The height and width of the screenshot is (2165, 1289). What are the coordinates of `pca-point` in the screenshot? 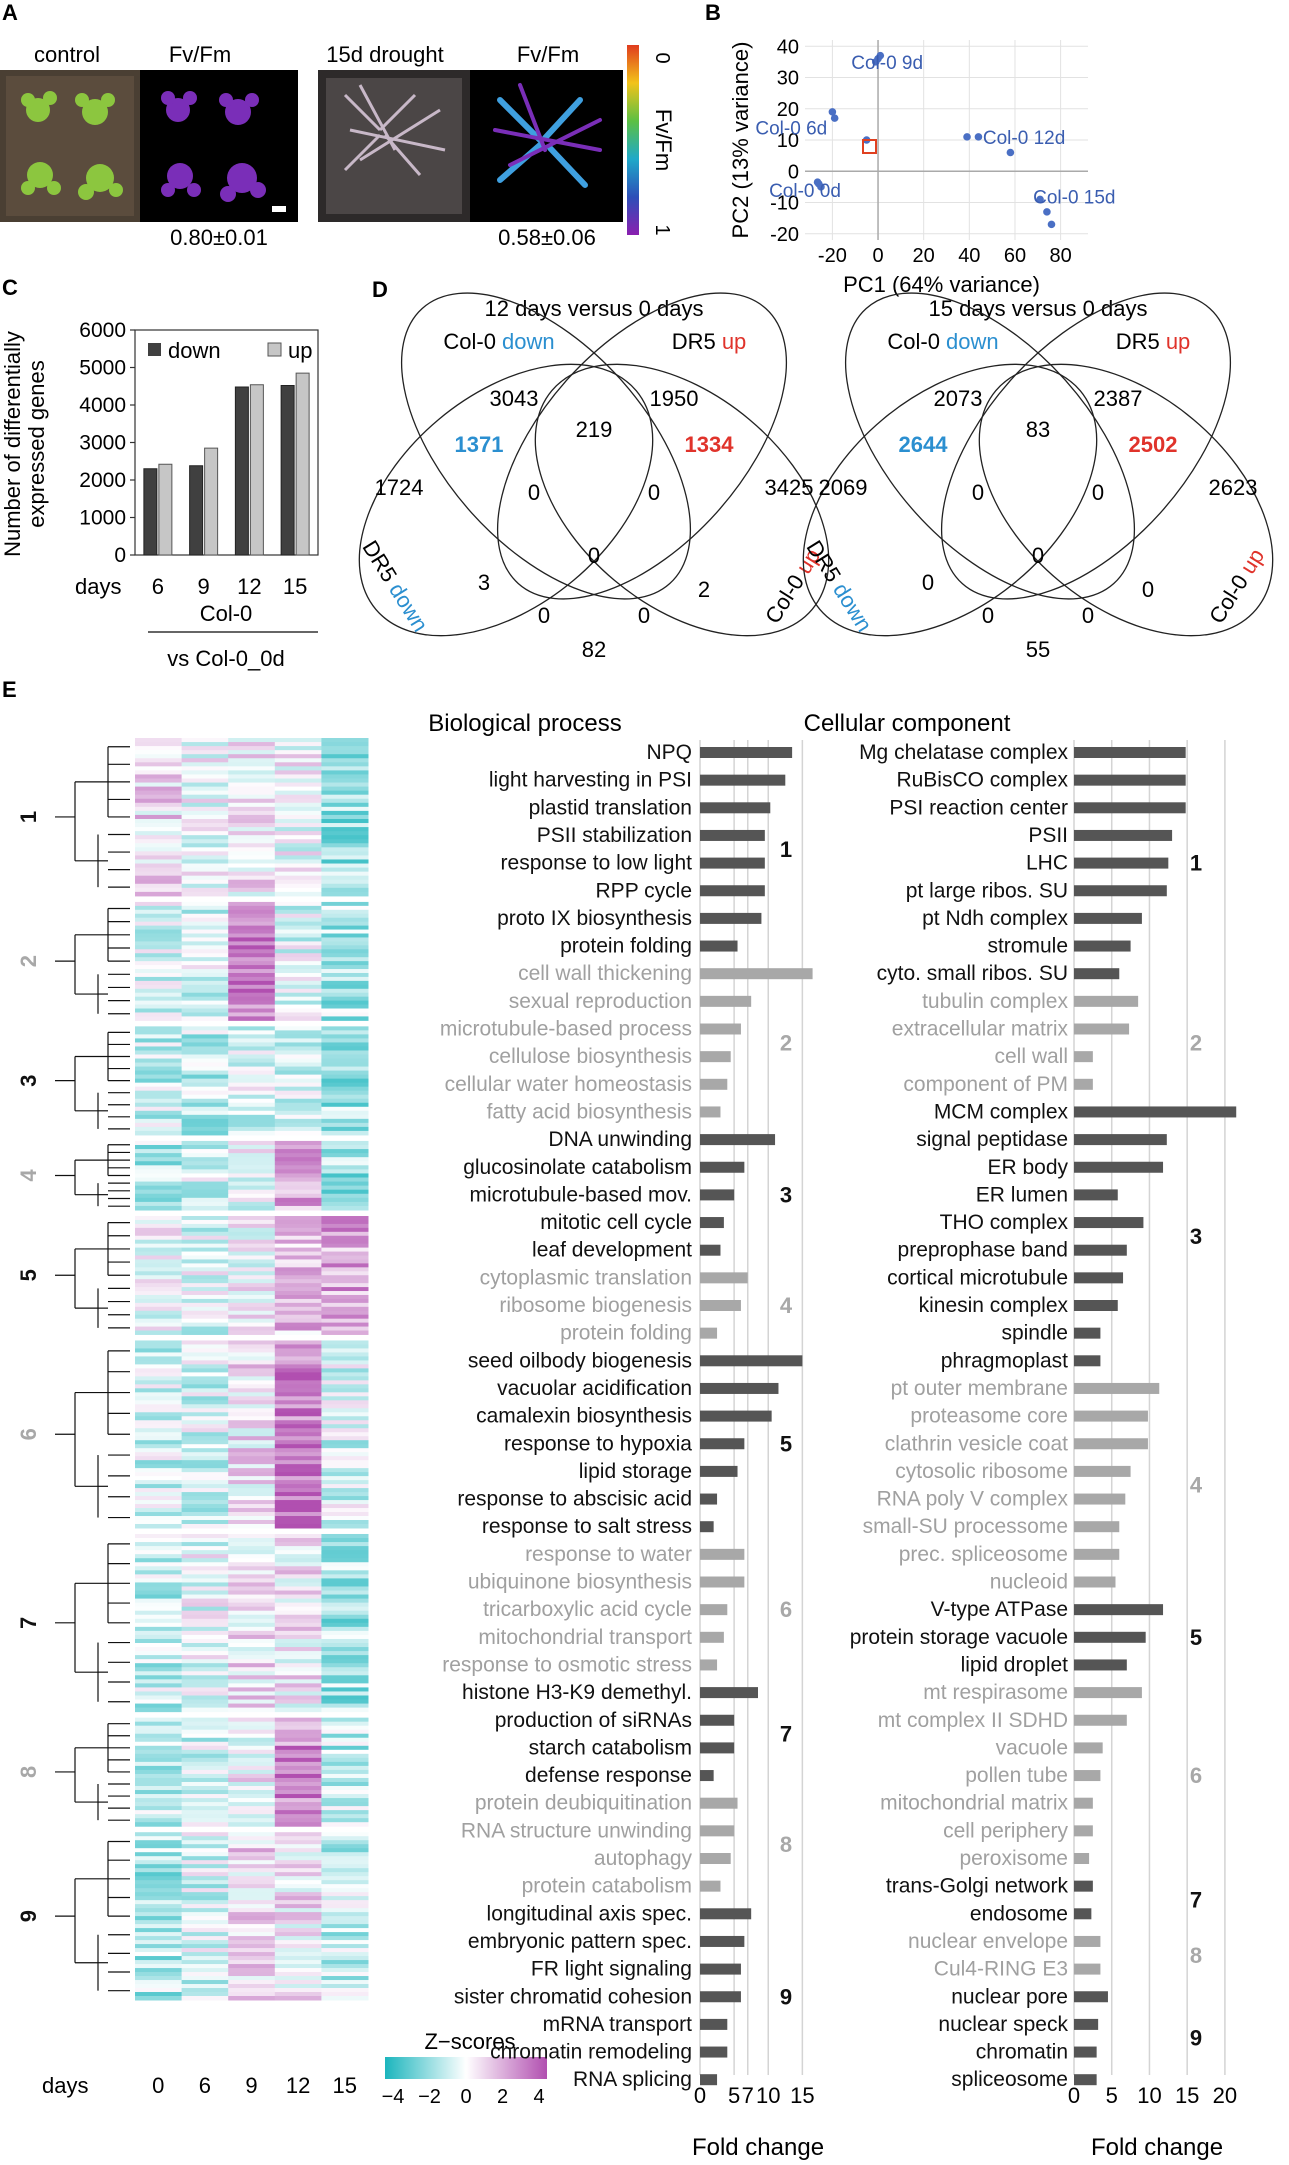 It's located at (880, 55).